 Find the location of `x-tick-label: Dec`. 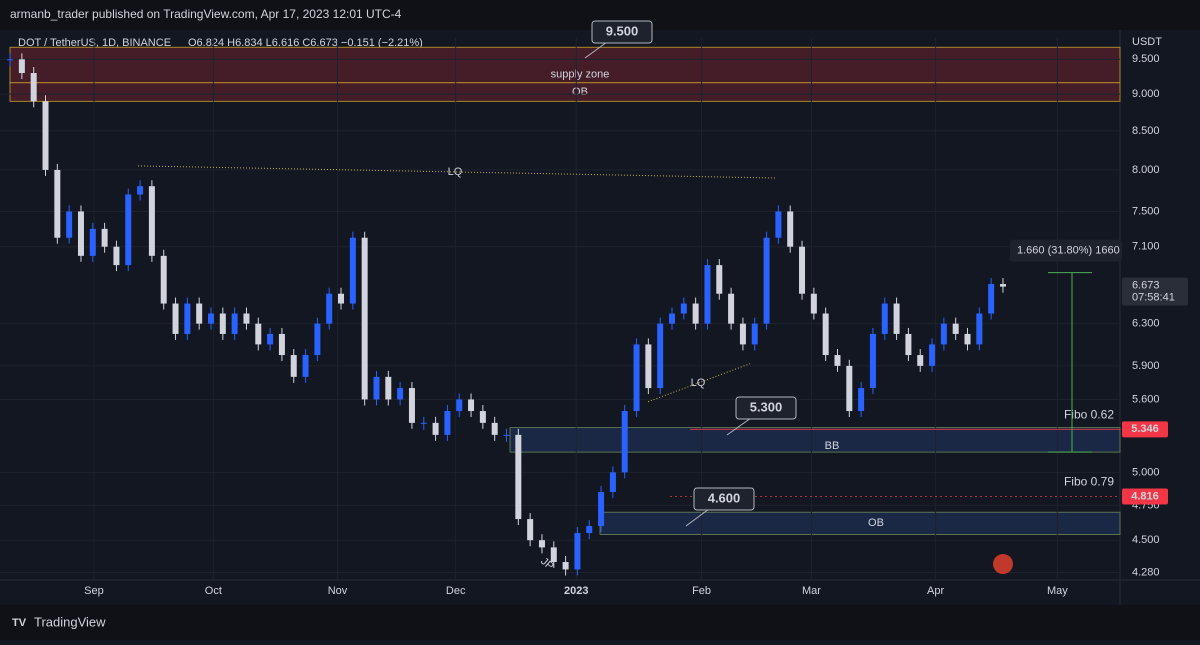

x-tick-label: Dec is located at coordinates (456, 591).